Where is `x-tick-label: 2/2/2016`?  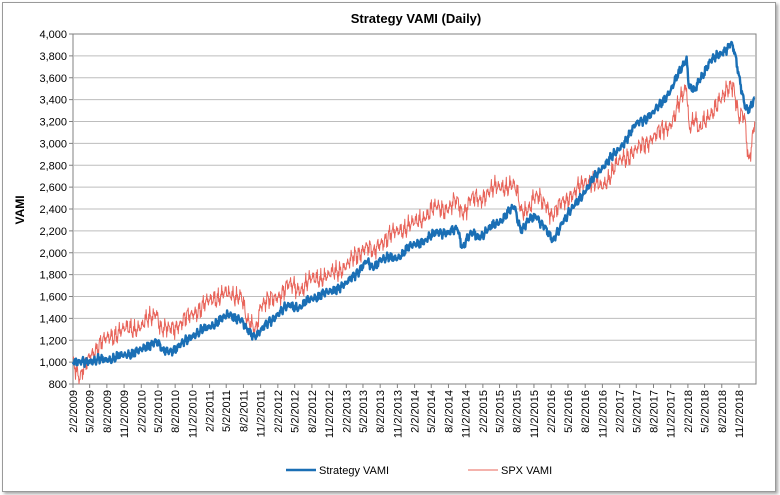
x-tick-label: 2/2/2016 is located at coordinates (552, 411).